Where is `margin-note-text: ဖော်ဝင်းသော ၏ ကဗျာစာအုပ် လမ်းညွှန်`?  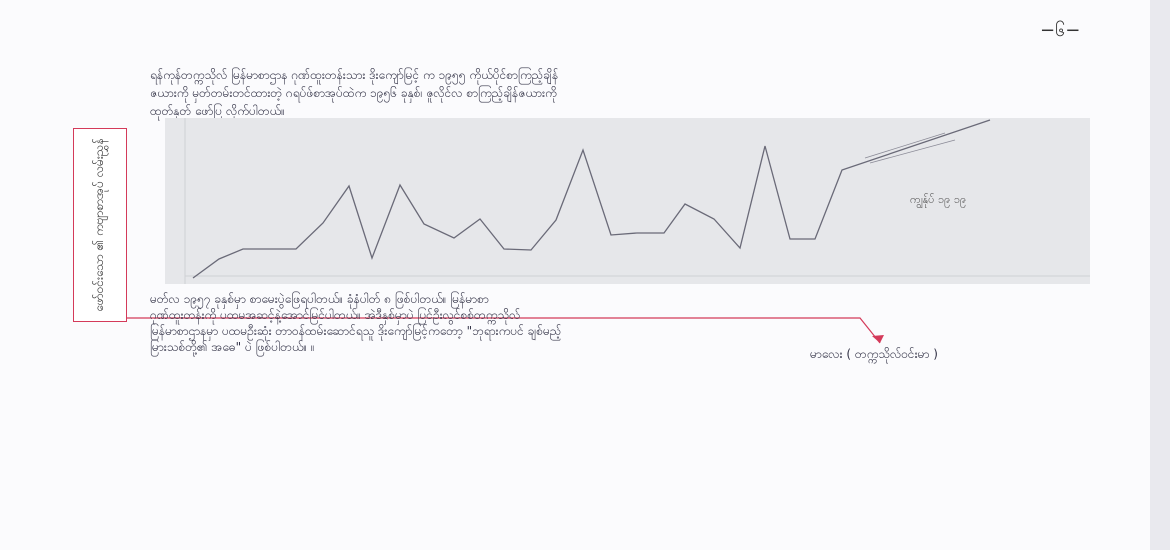 margin-note-text: ဖော်ဝင်းသော ၏ ကဗျာစာအုပ် လမ်းညွှန် is located at coordinates (99, 225).